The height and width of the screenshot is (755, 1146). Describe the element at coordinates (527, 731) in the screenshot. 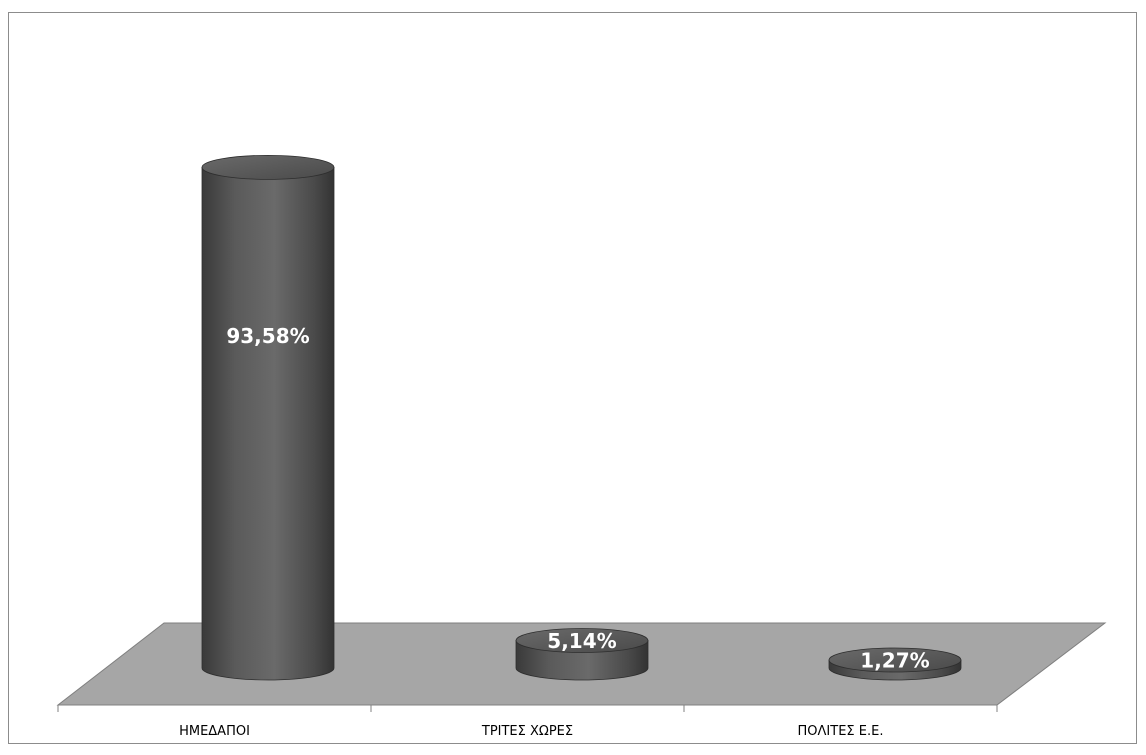

I see `x-tick-label: ΤΡΙΤΕΣ ΧΩΡΕΣ` at that location.